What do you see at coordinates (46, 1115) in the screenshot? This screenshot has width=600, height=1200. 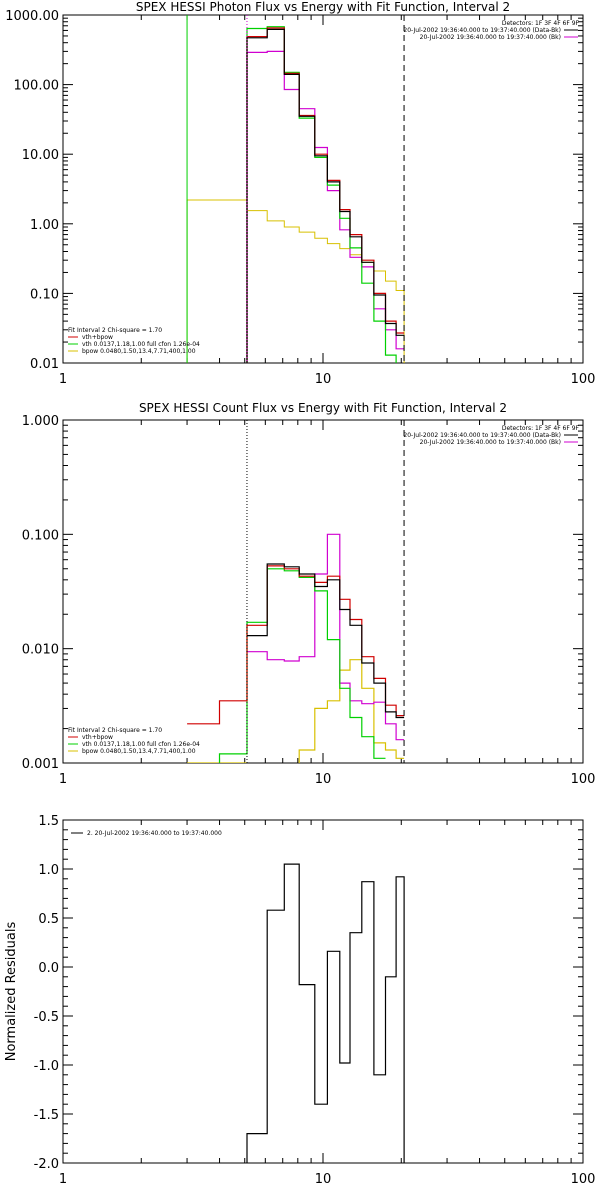 I see `y-tick-label: -1.5` at bounding box center [46, 1115].